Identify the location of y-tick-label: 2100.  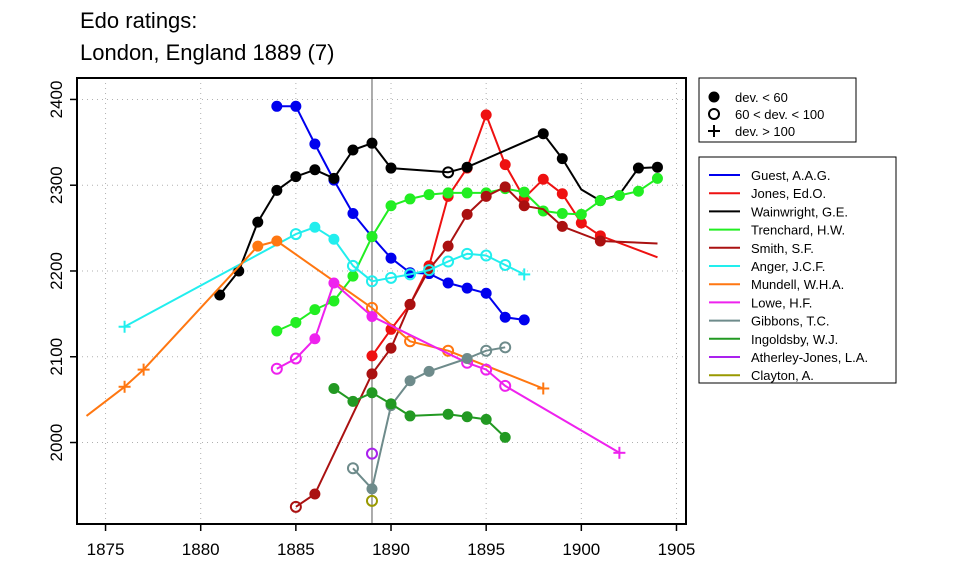
(56, 357).